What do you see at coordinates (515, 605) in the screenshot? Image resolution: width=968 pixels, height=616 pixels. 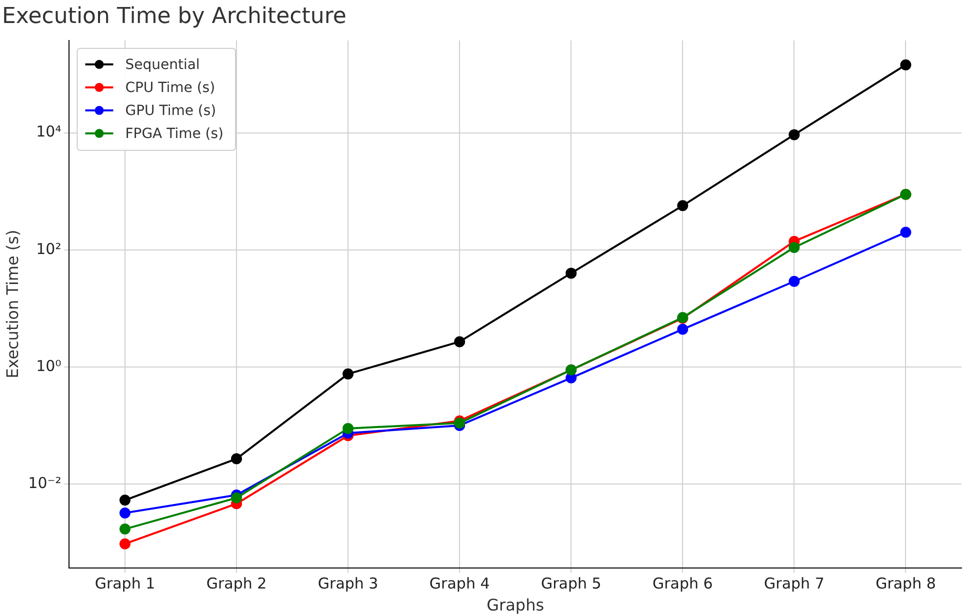 I see `x-axis-title: Graphs` at bounding box center [515, 605].